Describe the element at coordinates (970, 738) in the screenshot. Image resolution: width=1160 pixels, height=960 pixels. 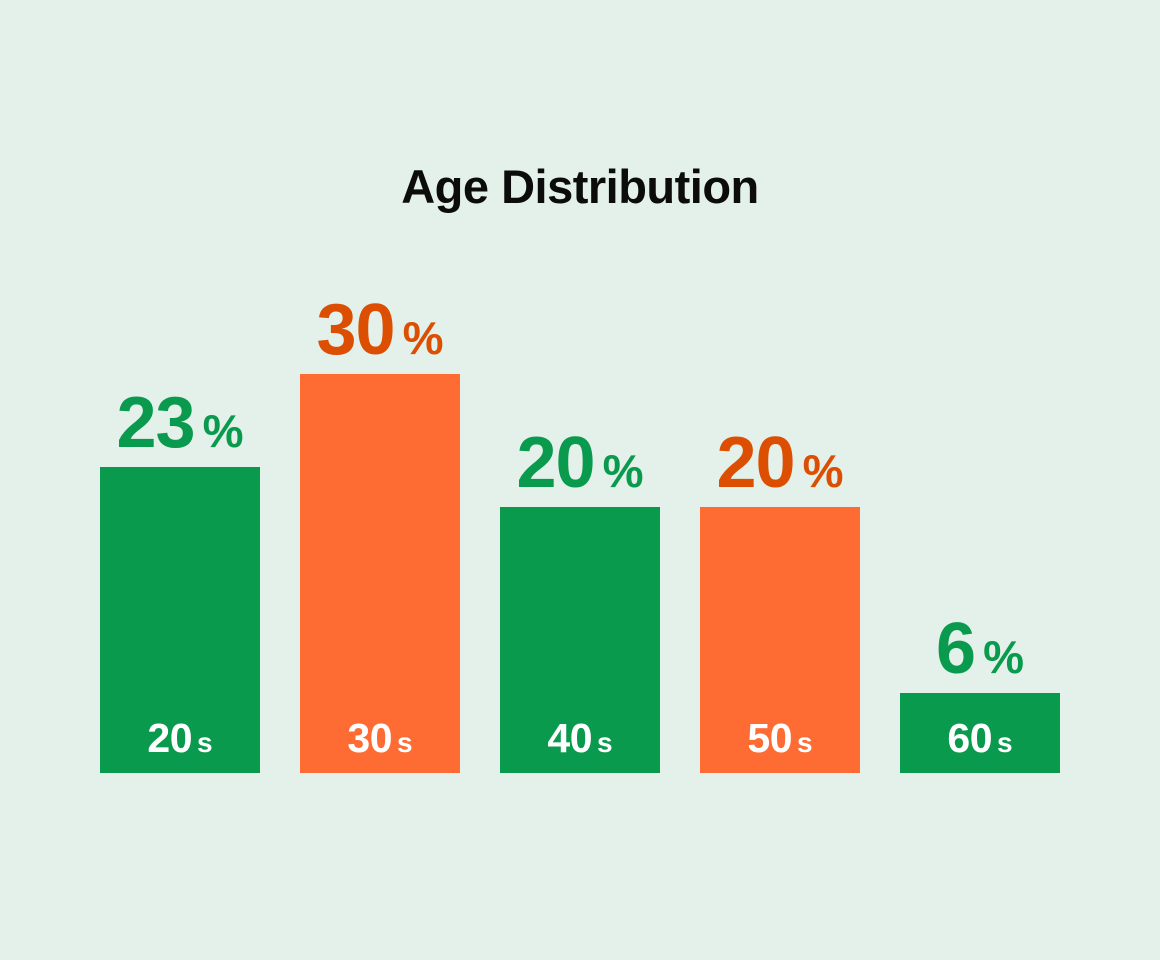
I see `category-number: 60` at that location.